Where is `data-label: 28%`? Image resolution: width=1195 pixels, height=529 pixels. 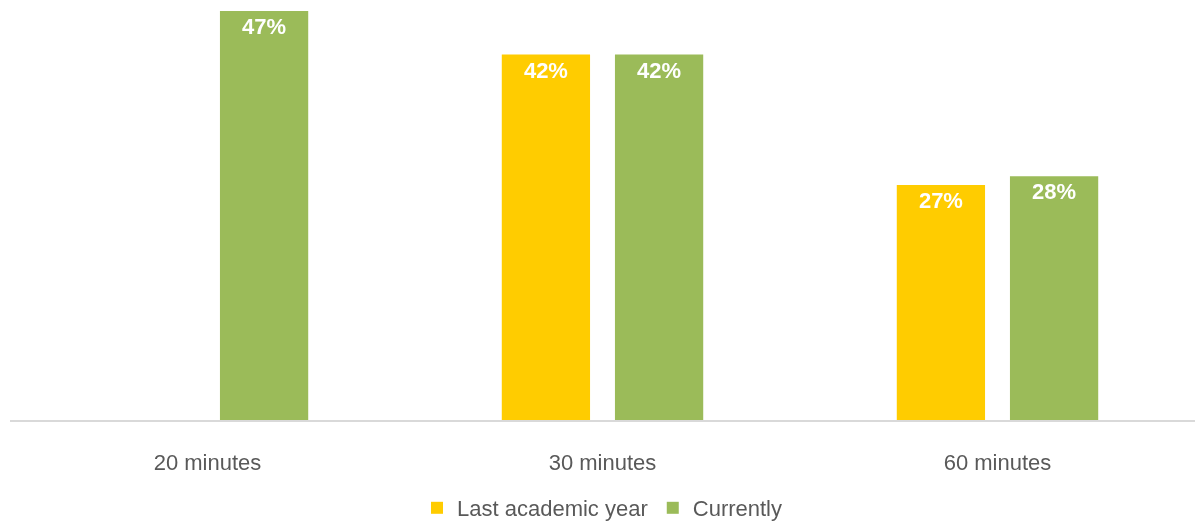
data-label: 28% is located at coordinates (1054, 192).